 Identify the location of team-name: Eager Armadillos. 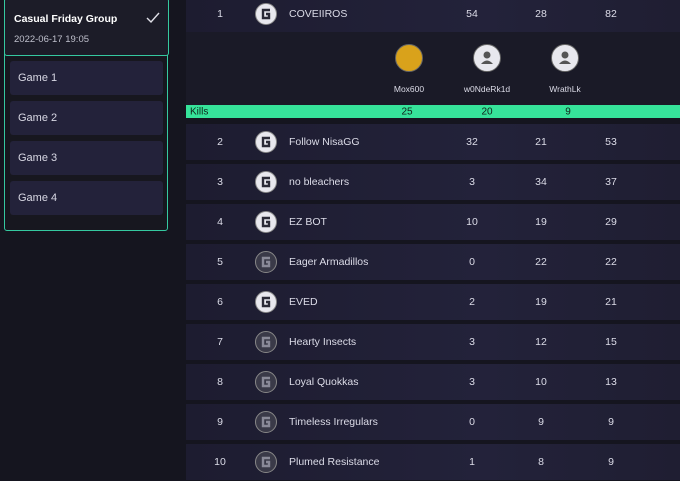
(329, 262).